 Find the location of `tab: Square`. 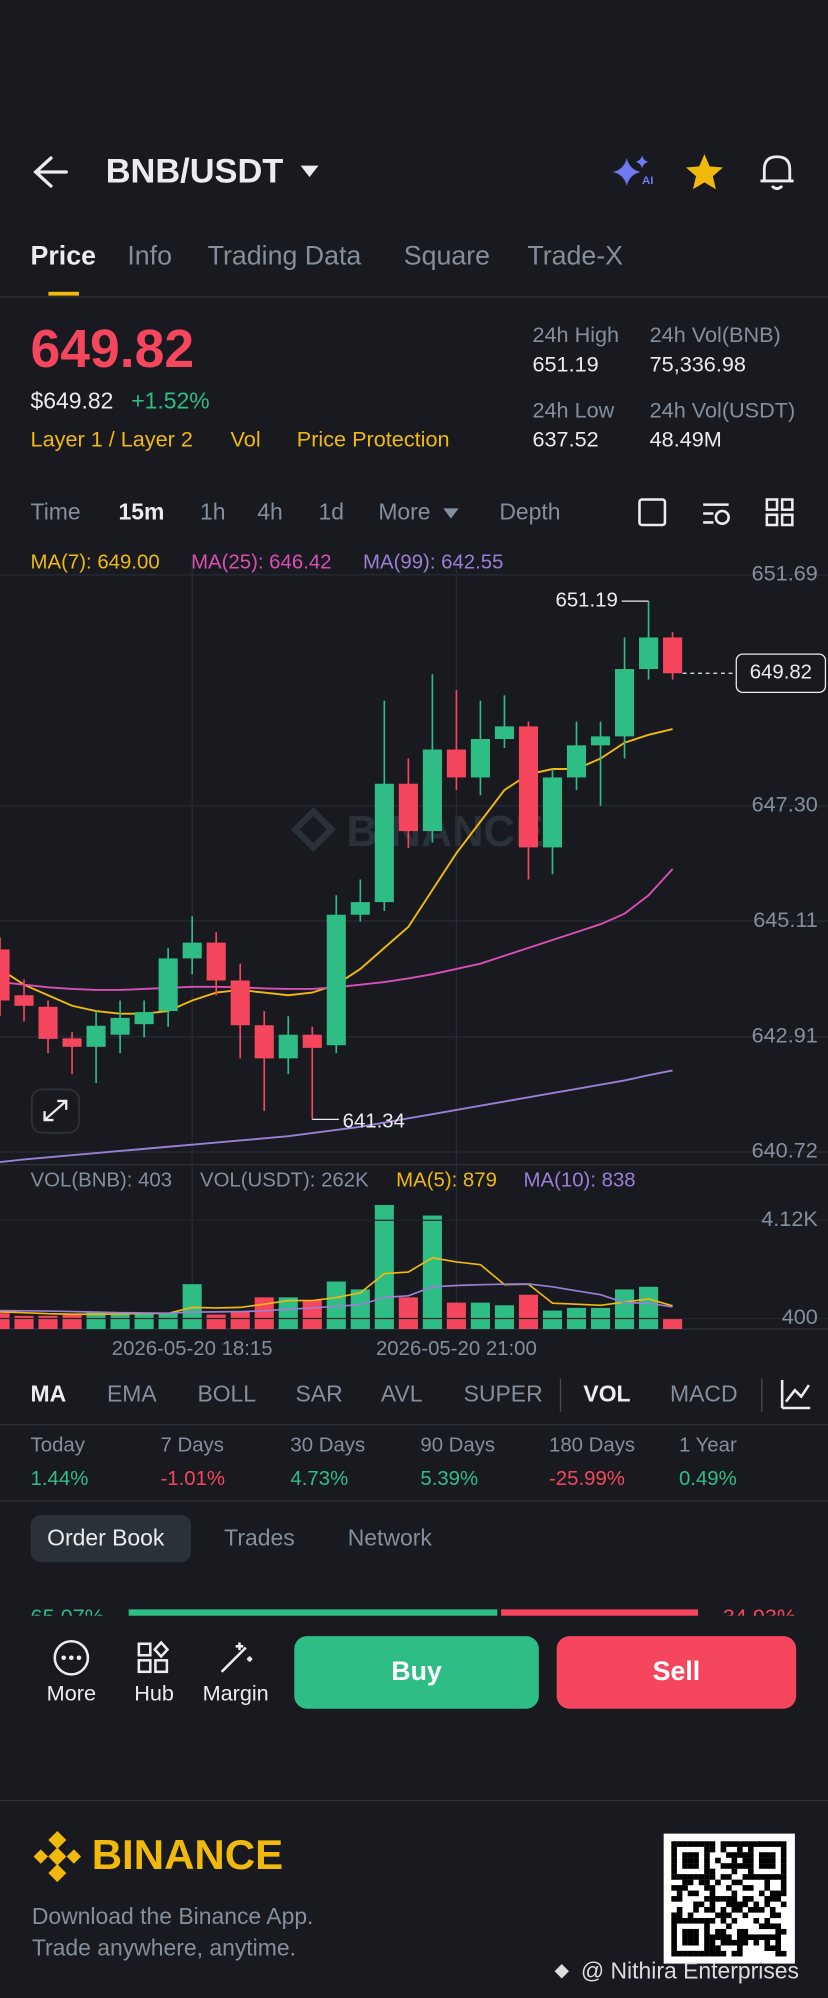

tab: Square is located at coordinates (447, 255).